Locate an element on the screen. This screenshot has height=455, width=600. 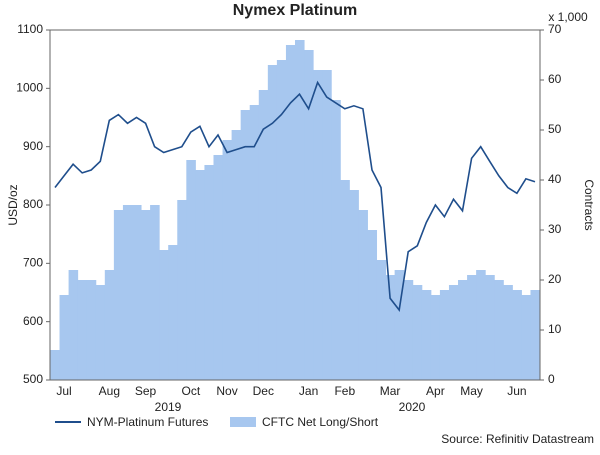
year-label: 2020 is located at coordinates (412, 407).